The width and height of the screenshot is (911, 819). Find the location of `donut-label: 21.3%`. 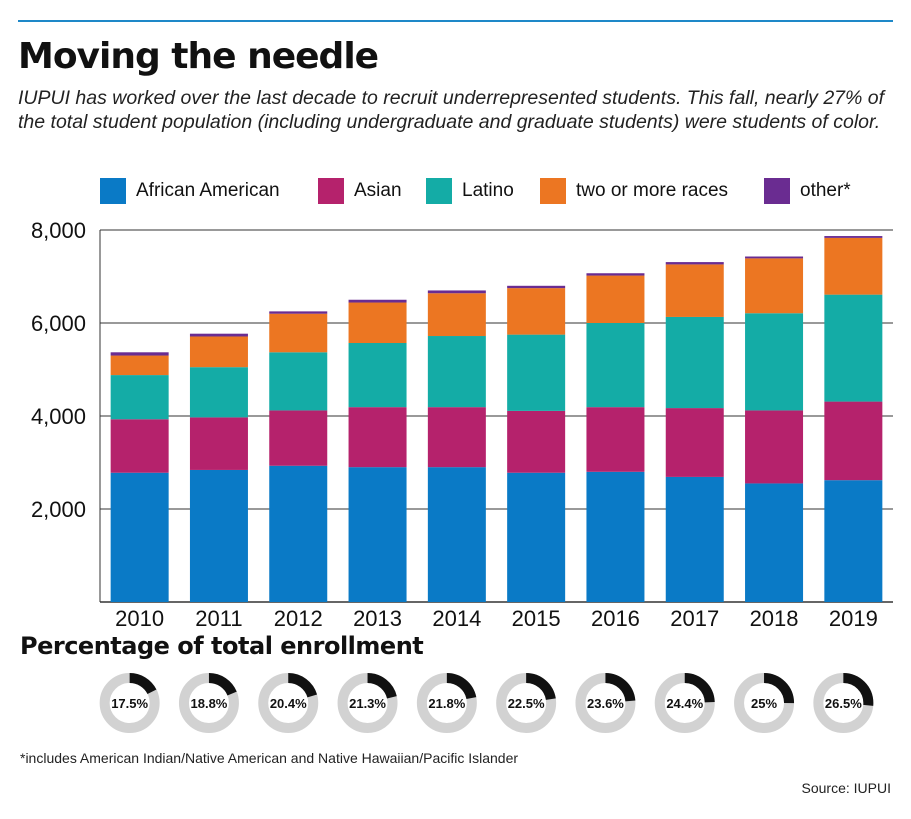

donut-label: 21.3% is located at coordinates (367, 703).